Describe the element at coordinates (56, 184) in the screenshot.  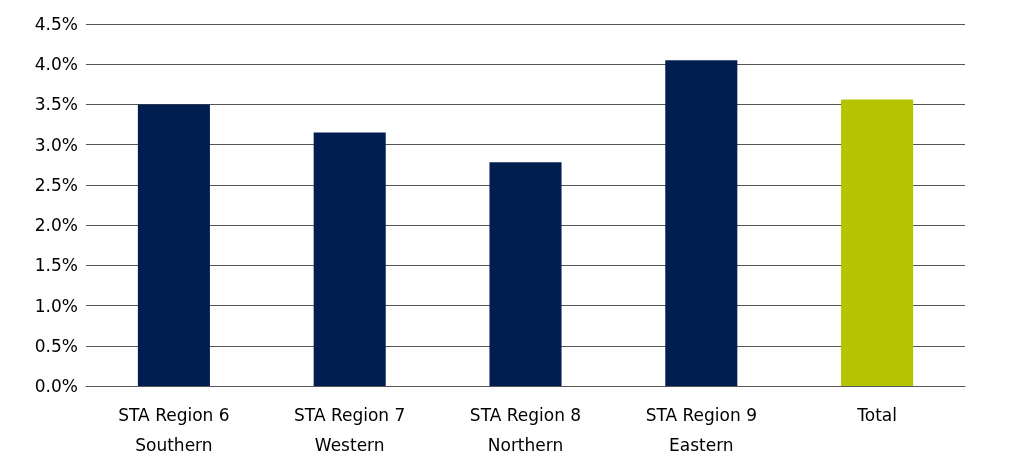
I see `y-tick-label: 2.5%` at that location.